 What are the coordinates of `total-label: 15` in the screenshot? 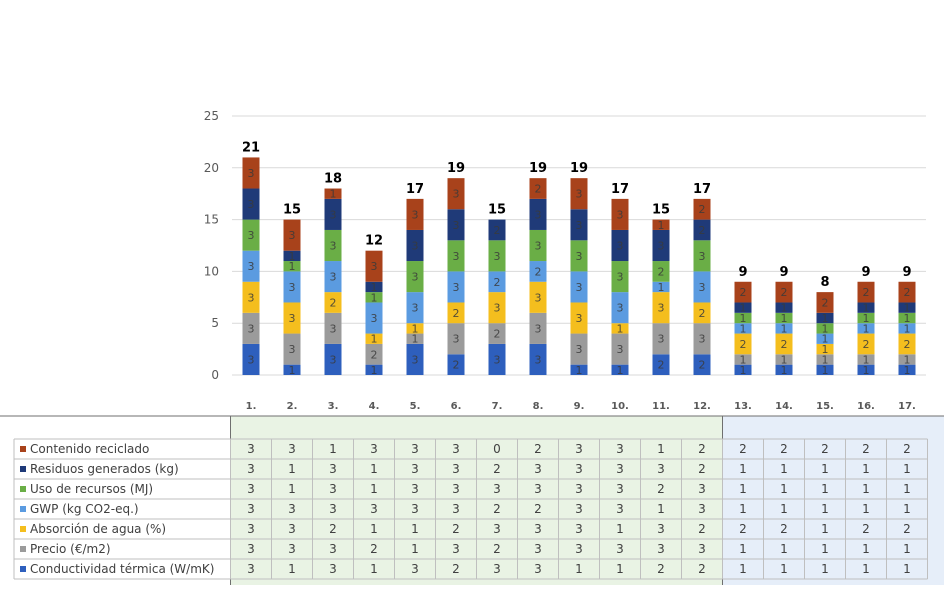 It's located at (661, 210).